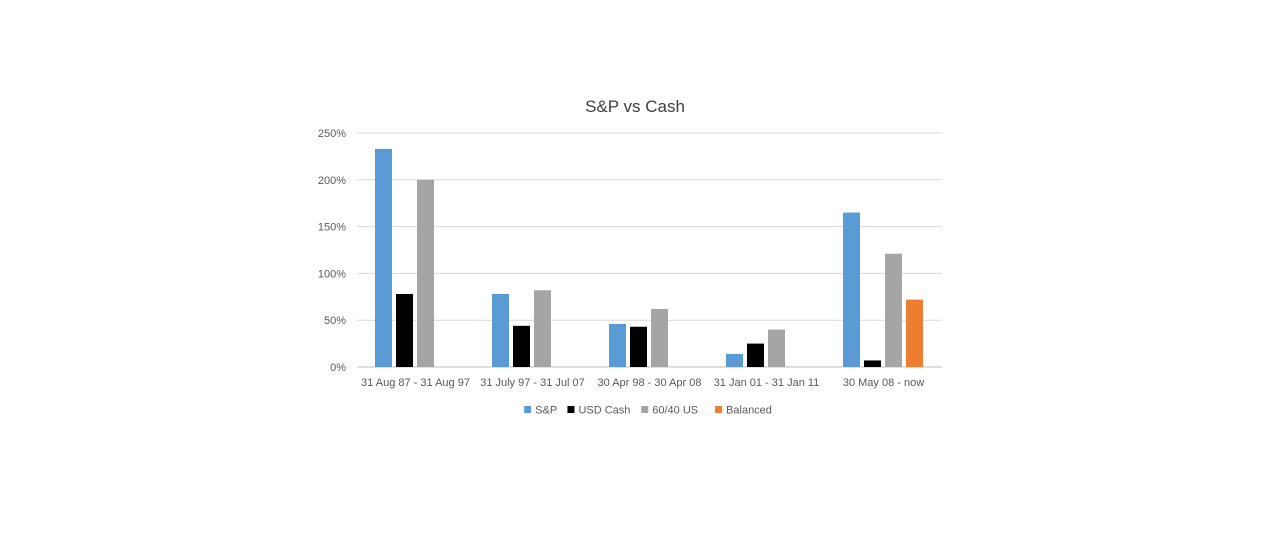 The width and height of the screenshot is (1288, 545). What do you see at coordinates (604, 411) in the screenshot?
I see `legend-label: USD Cash` at bounding box center [604, 411].